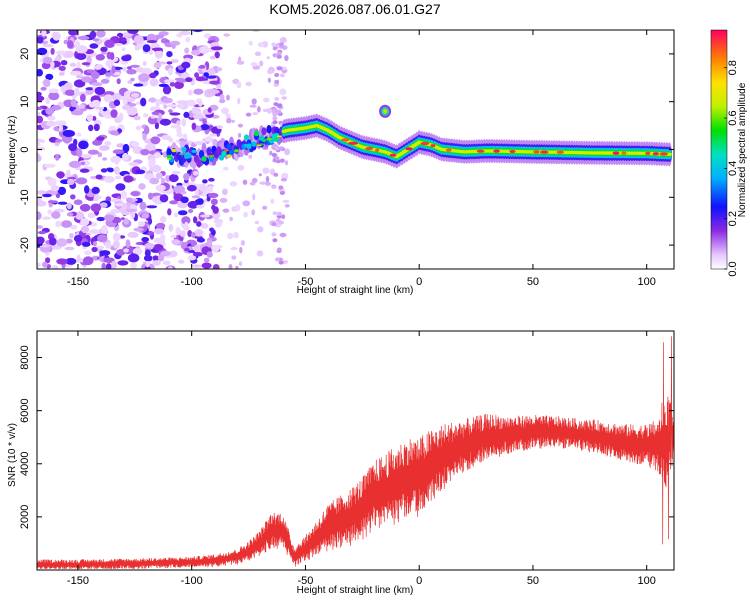 This screenshot has width=750, height=600. Describe the element at coordinates (719, 149) in the screenshot. I see `colorbar-gradient` at that location.